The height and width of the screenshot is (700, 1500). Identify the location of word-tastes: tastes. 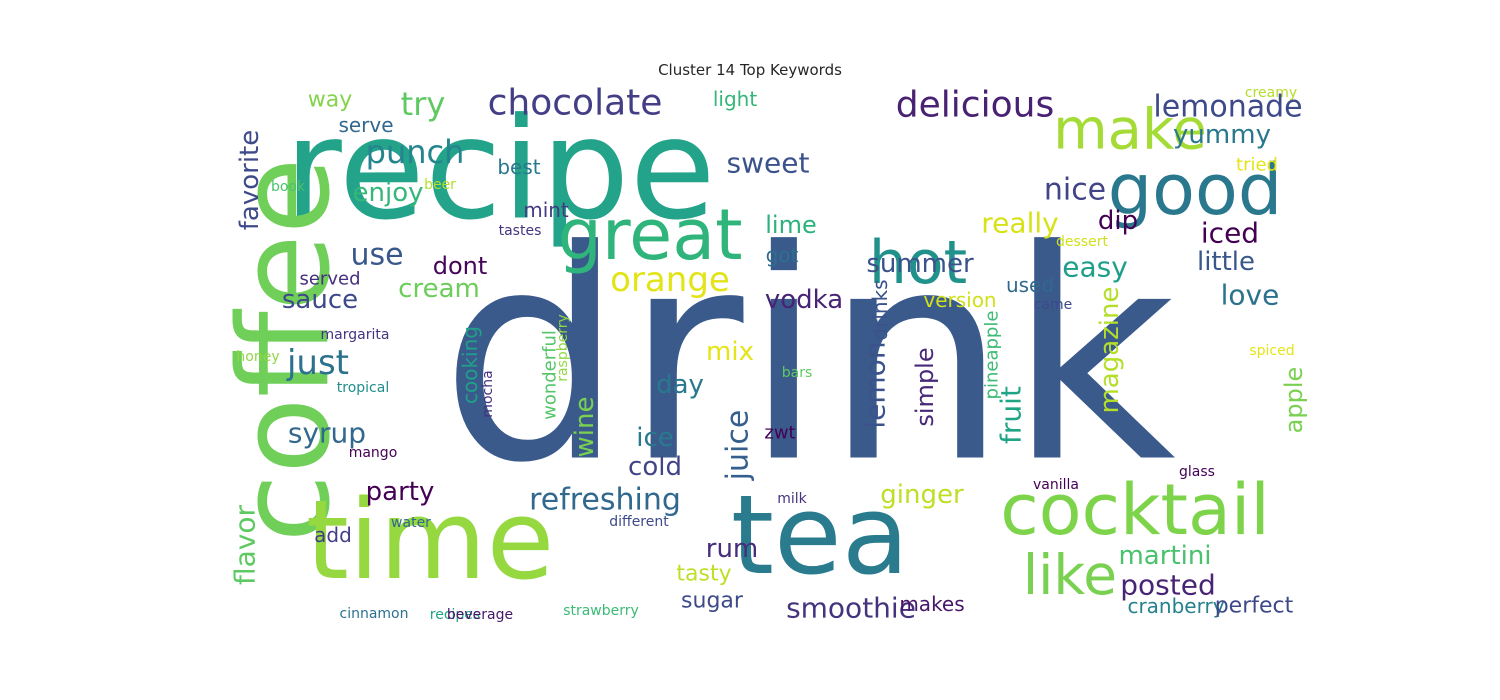
(520, 231).